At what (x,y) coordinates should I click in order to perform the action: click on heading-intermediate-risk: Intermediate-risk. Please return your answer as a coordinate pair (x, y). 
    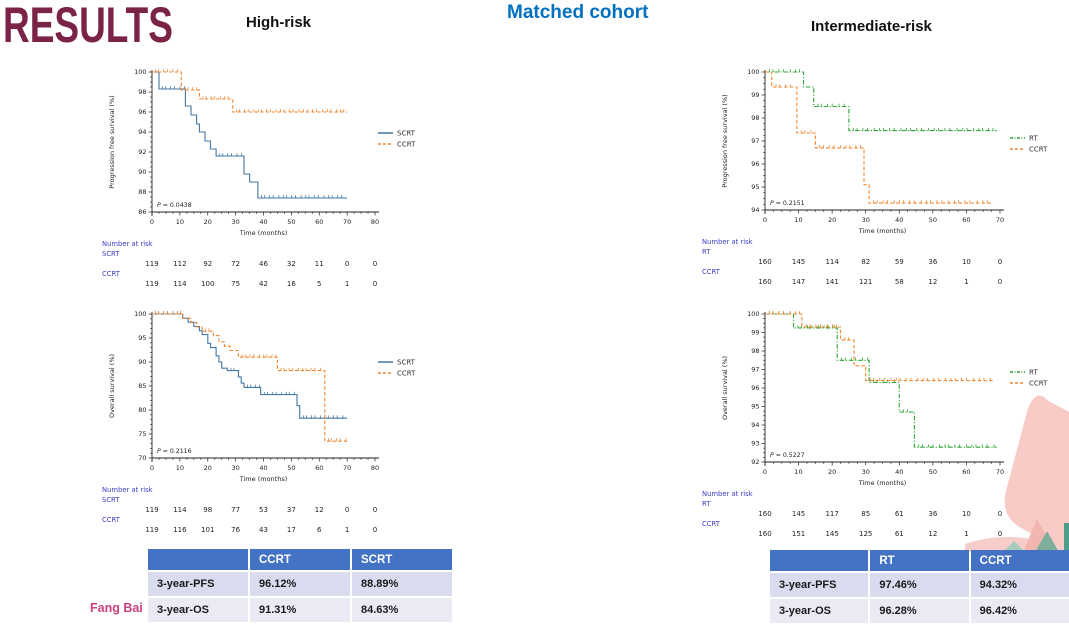
    Looking at the image, I should click on (871, 26).